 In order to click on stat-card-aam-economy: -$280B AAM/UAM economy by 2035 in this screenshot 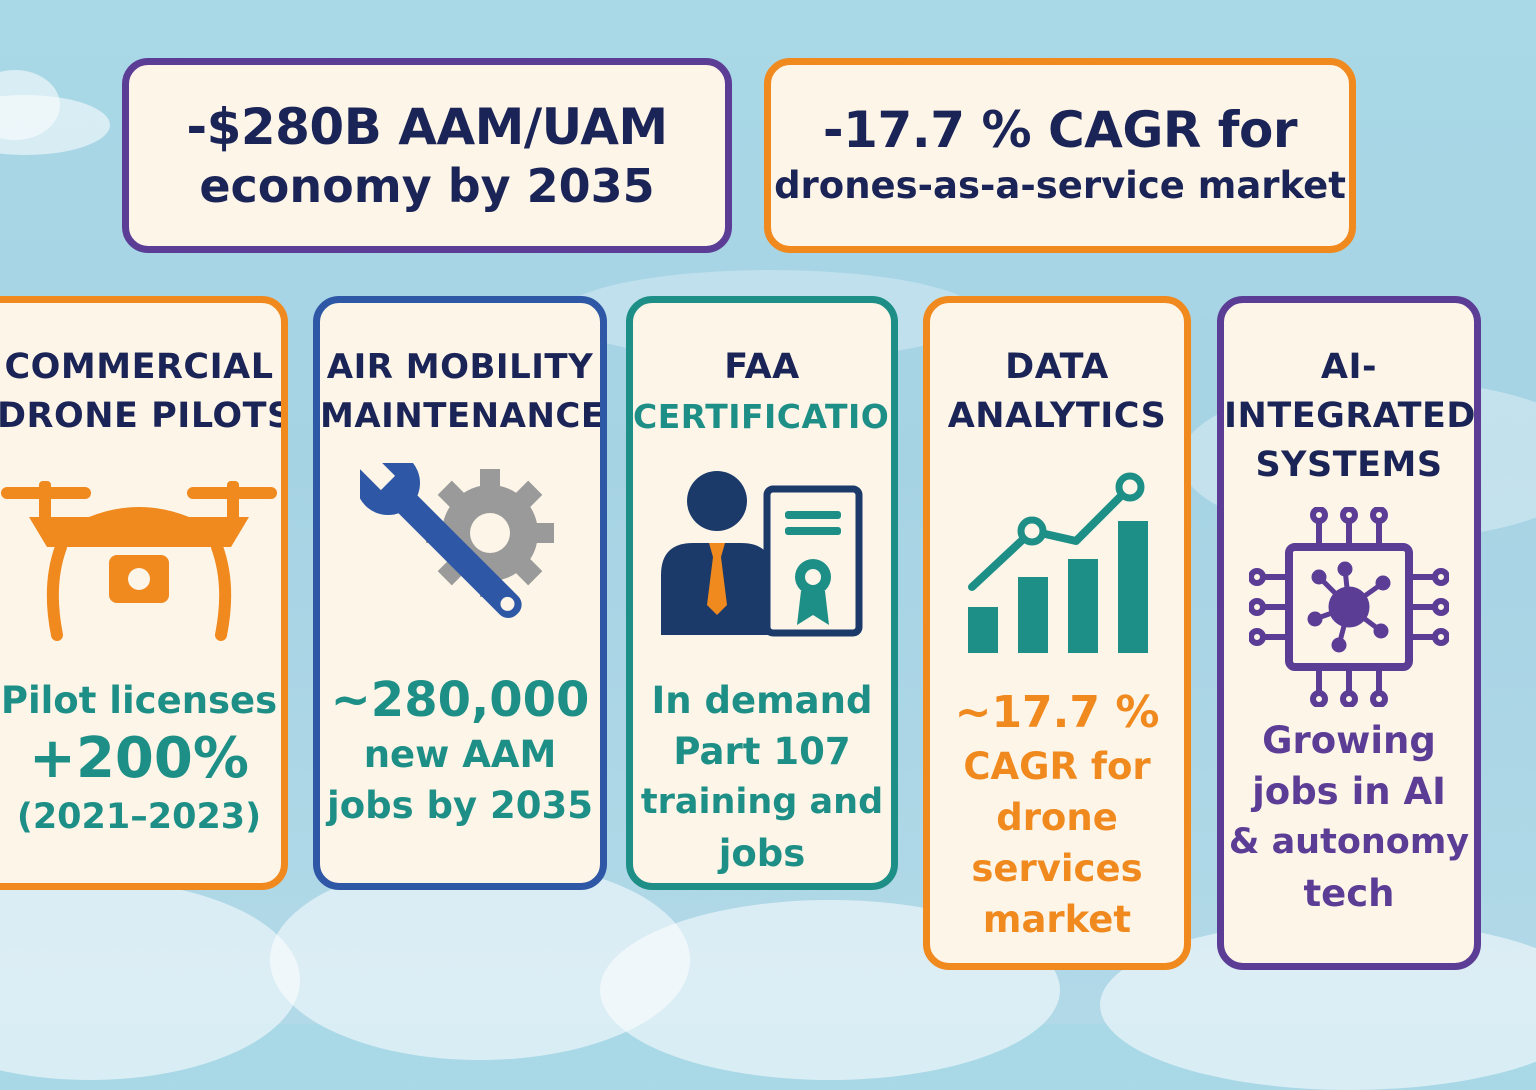, I will do `click(427, 155)`.